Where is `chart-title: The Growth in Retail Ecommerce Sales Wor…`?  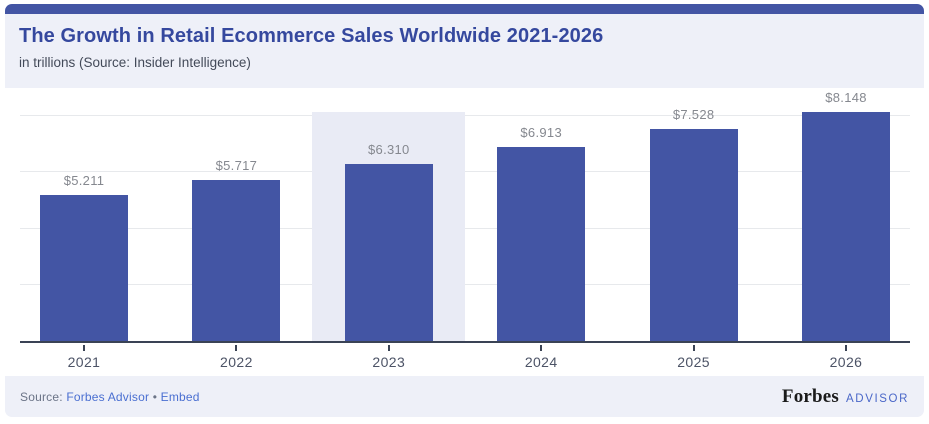
chart-title: The Growth in Retail Ecommerce Sales Wor… is located at coordinates (311, 36).